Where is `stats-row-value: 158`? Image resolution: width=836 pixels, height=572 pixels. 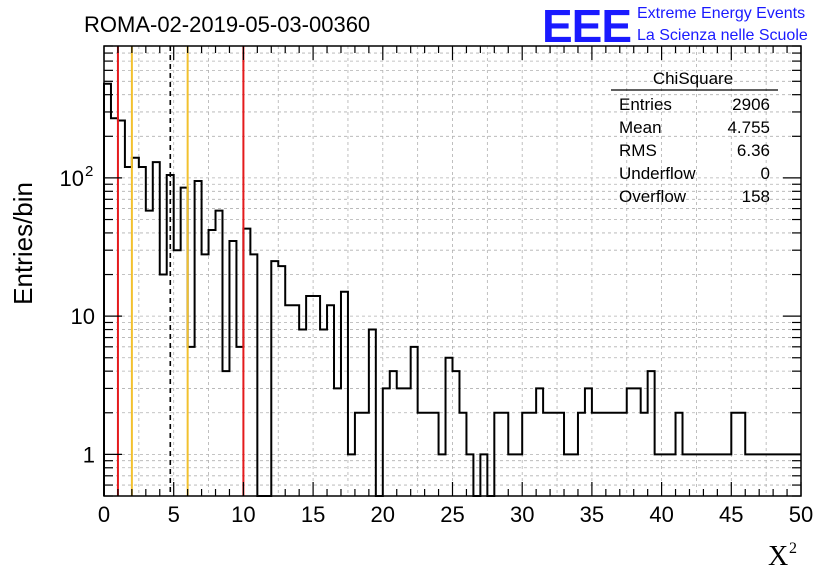
stats-row-value: 158 is located at coordinates (756, 196).